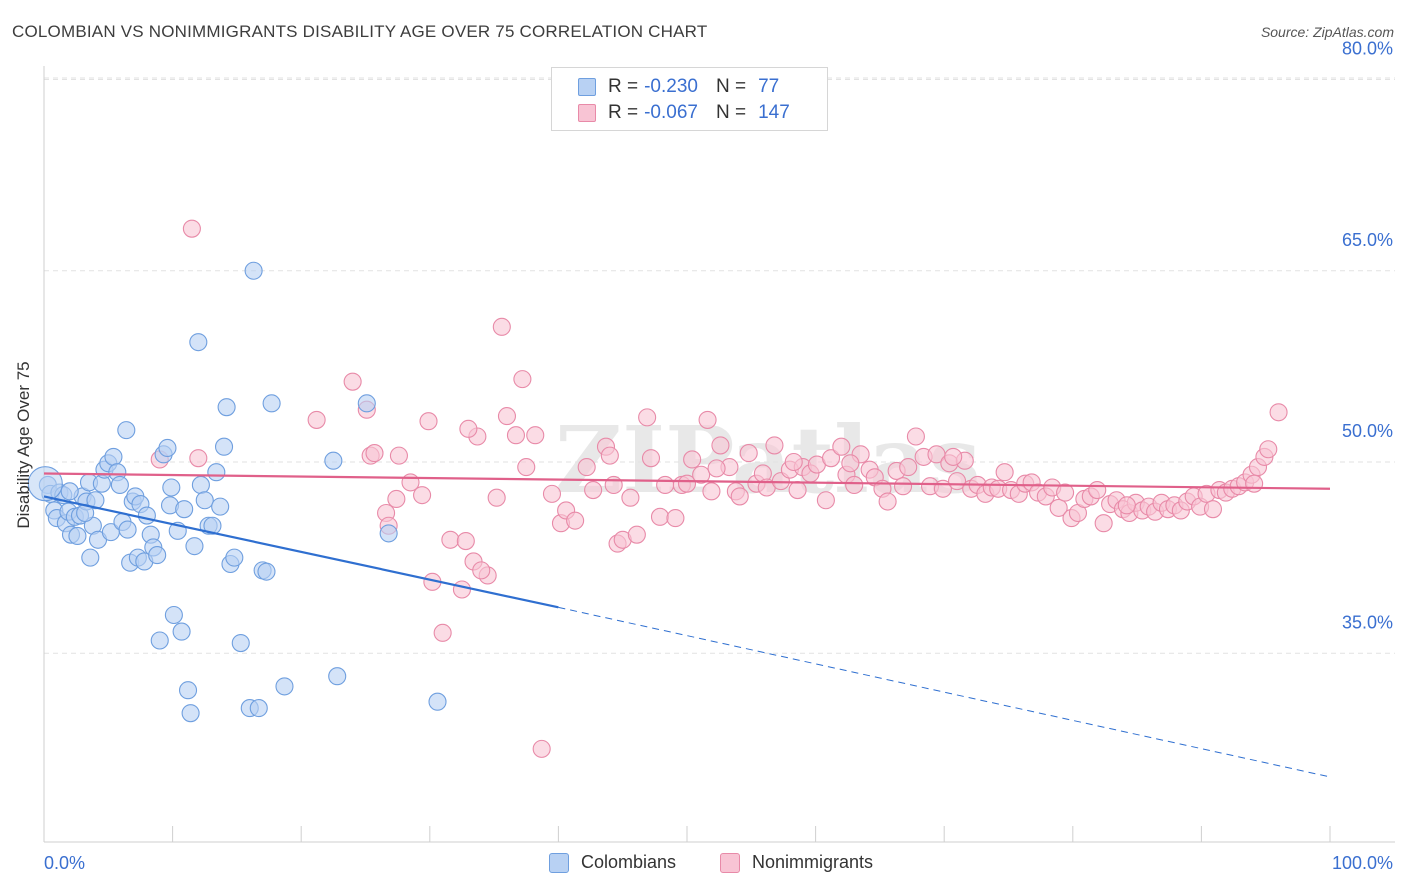  What do you see at coordinates (1367, 431) in the screenshot?
I see `y-tick-label: 50.0%` at bounding box center [1367, 431].